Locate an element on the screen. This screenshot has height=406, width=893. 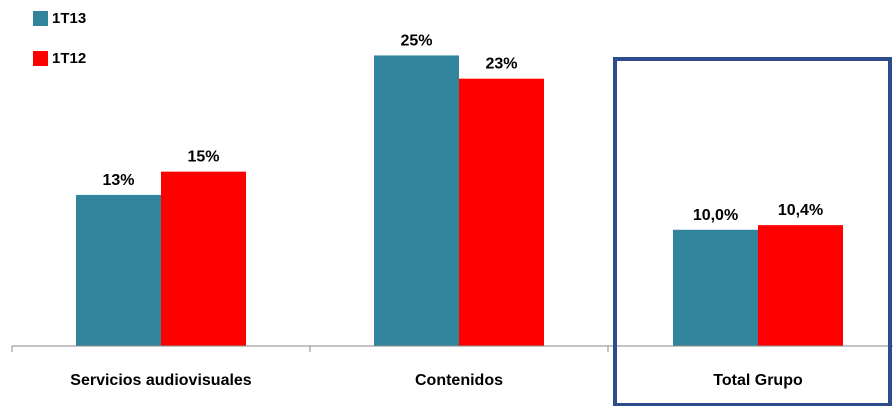
bar-total-grupo-1t12 is located at coordinates (800, 285).